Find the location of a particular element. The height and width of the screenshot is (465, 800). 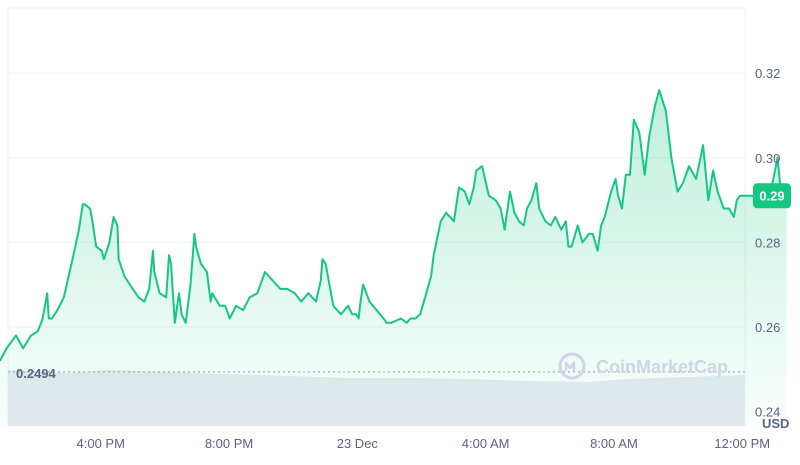

x-tick-label: 4:00 PM is located at coordinates (101, 443).